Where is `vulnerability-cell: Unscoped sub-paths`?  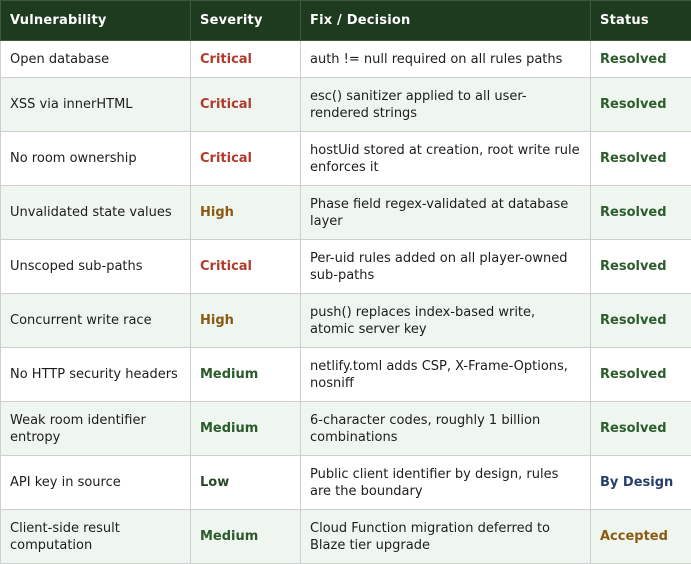
vulnerability-cell: Unscoped sub-paths is located at coordinates (95, 266).